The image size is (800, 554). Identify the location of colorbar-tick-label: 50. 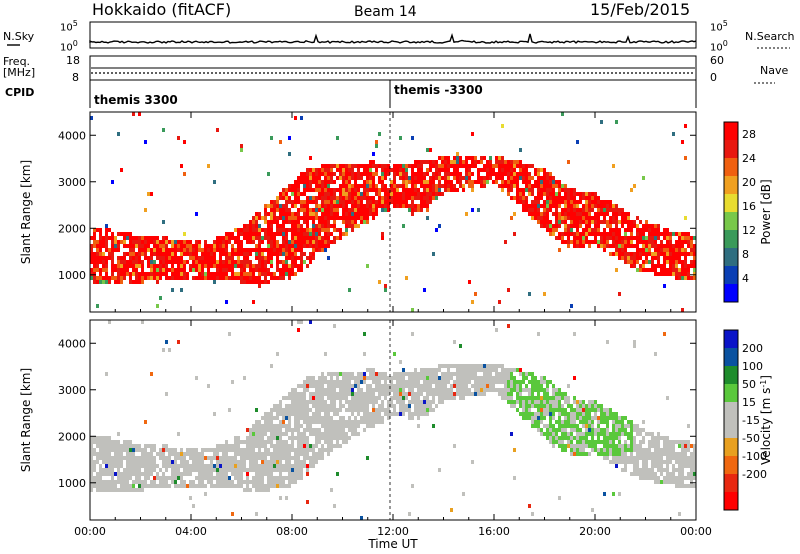
(749, 384).